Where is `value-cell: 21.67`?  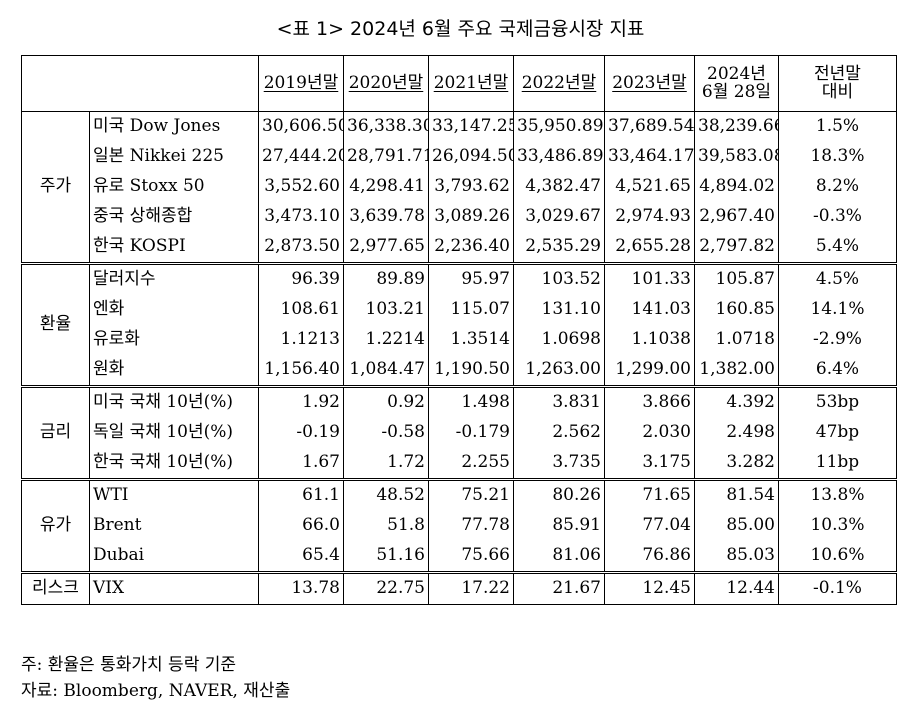 value-cell: 21.67 is located at coordinates (559, 588).